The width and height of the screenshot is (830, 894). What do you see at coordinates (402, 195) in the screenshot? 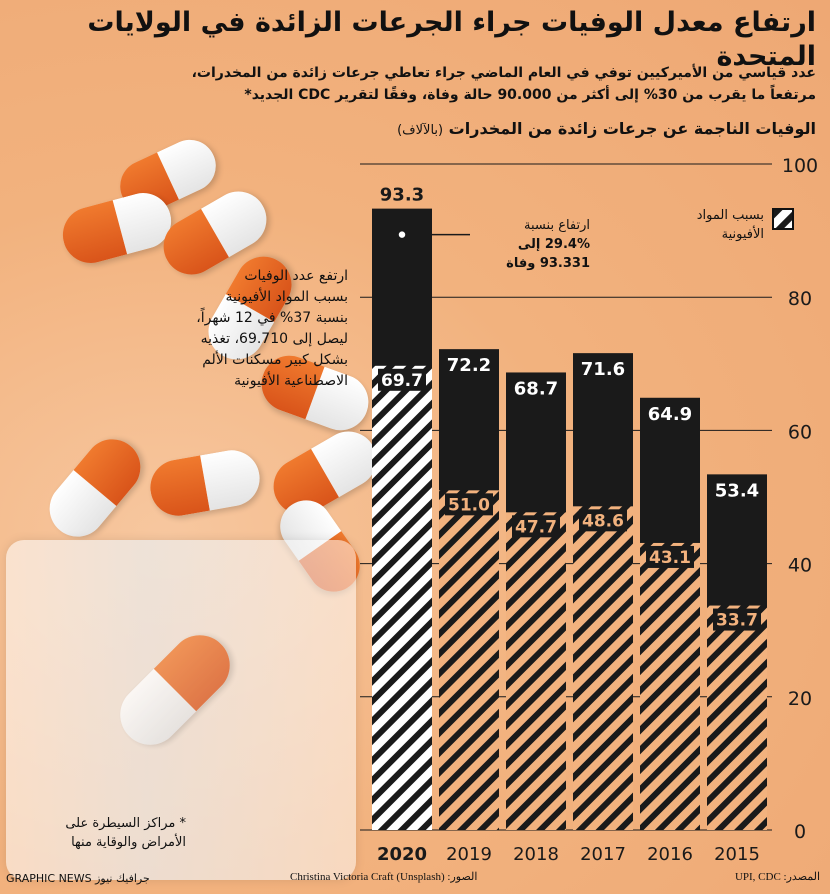
I see `data-label-total: 93.3` at bounding box center [402, 195].